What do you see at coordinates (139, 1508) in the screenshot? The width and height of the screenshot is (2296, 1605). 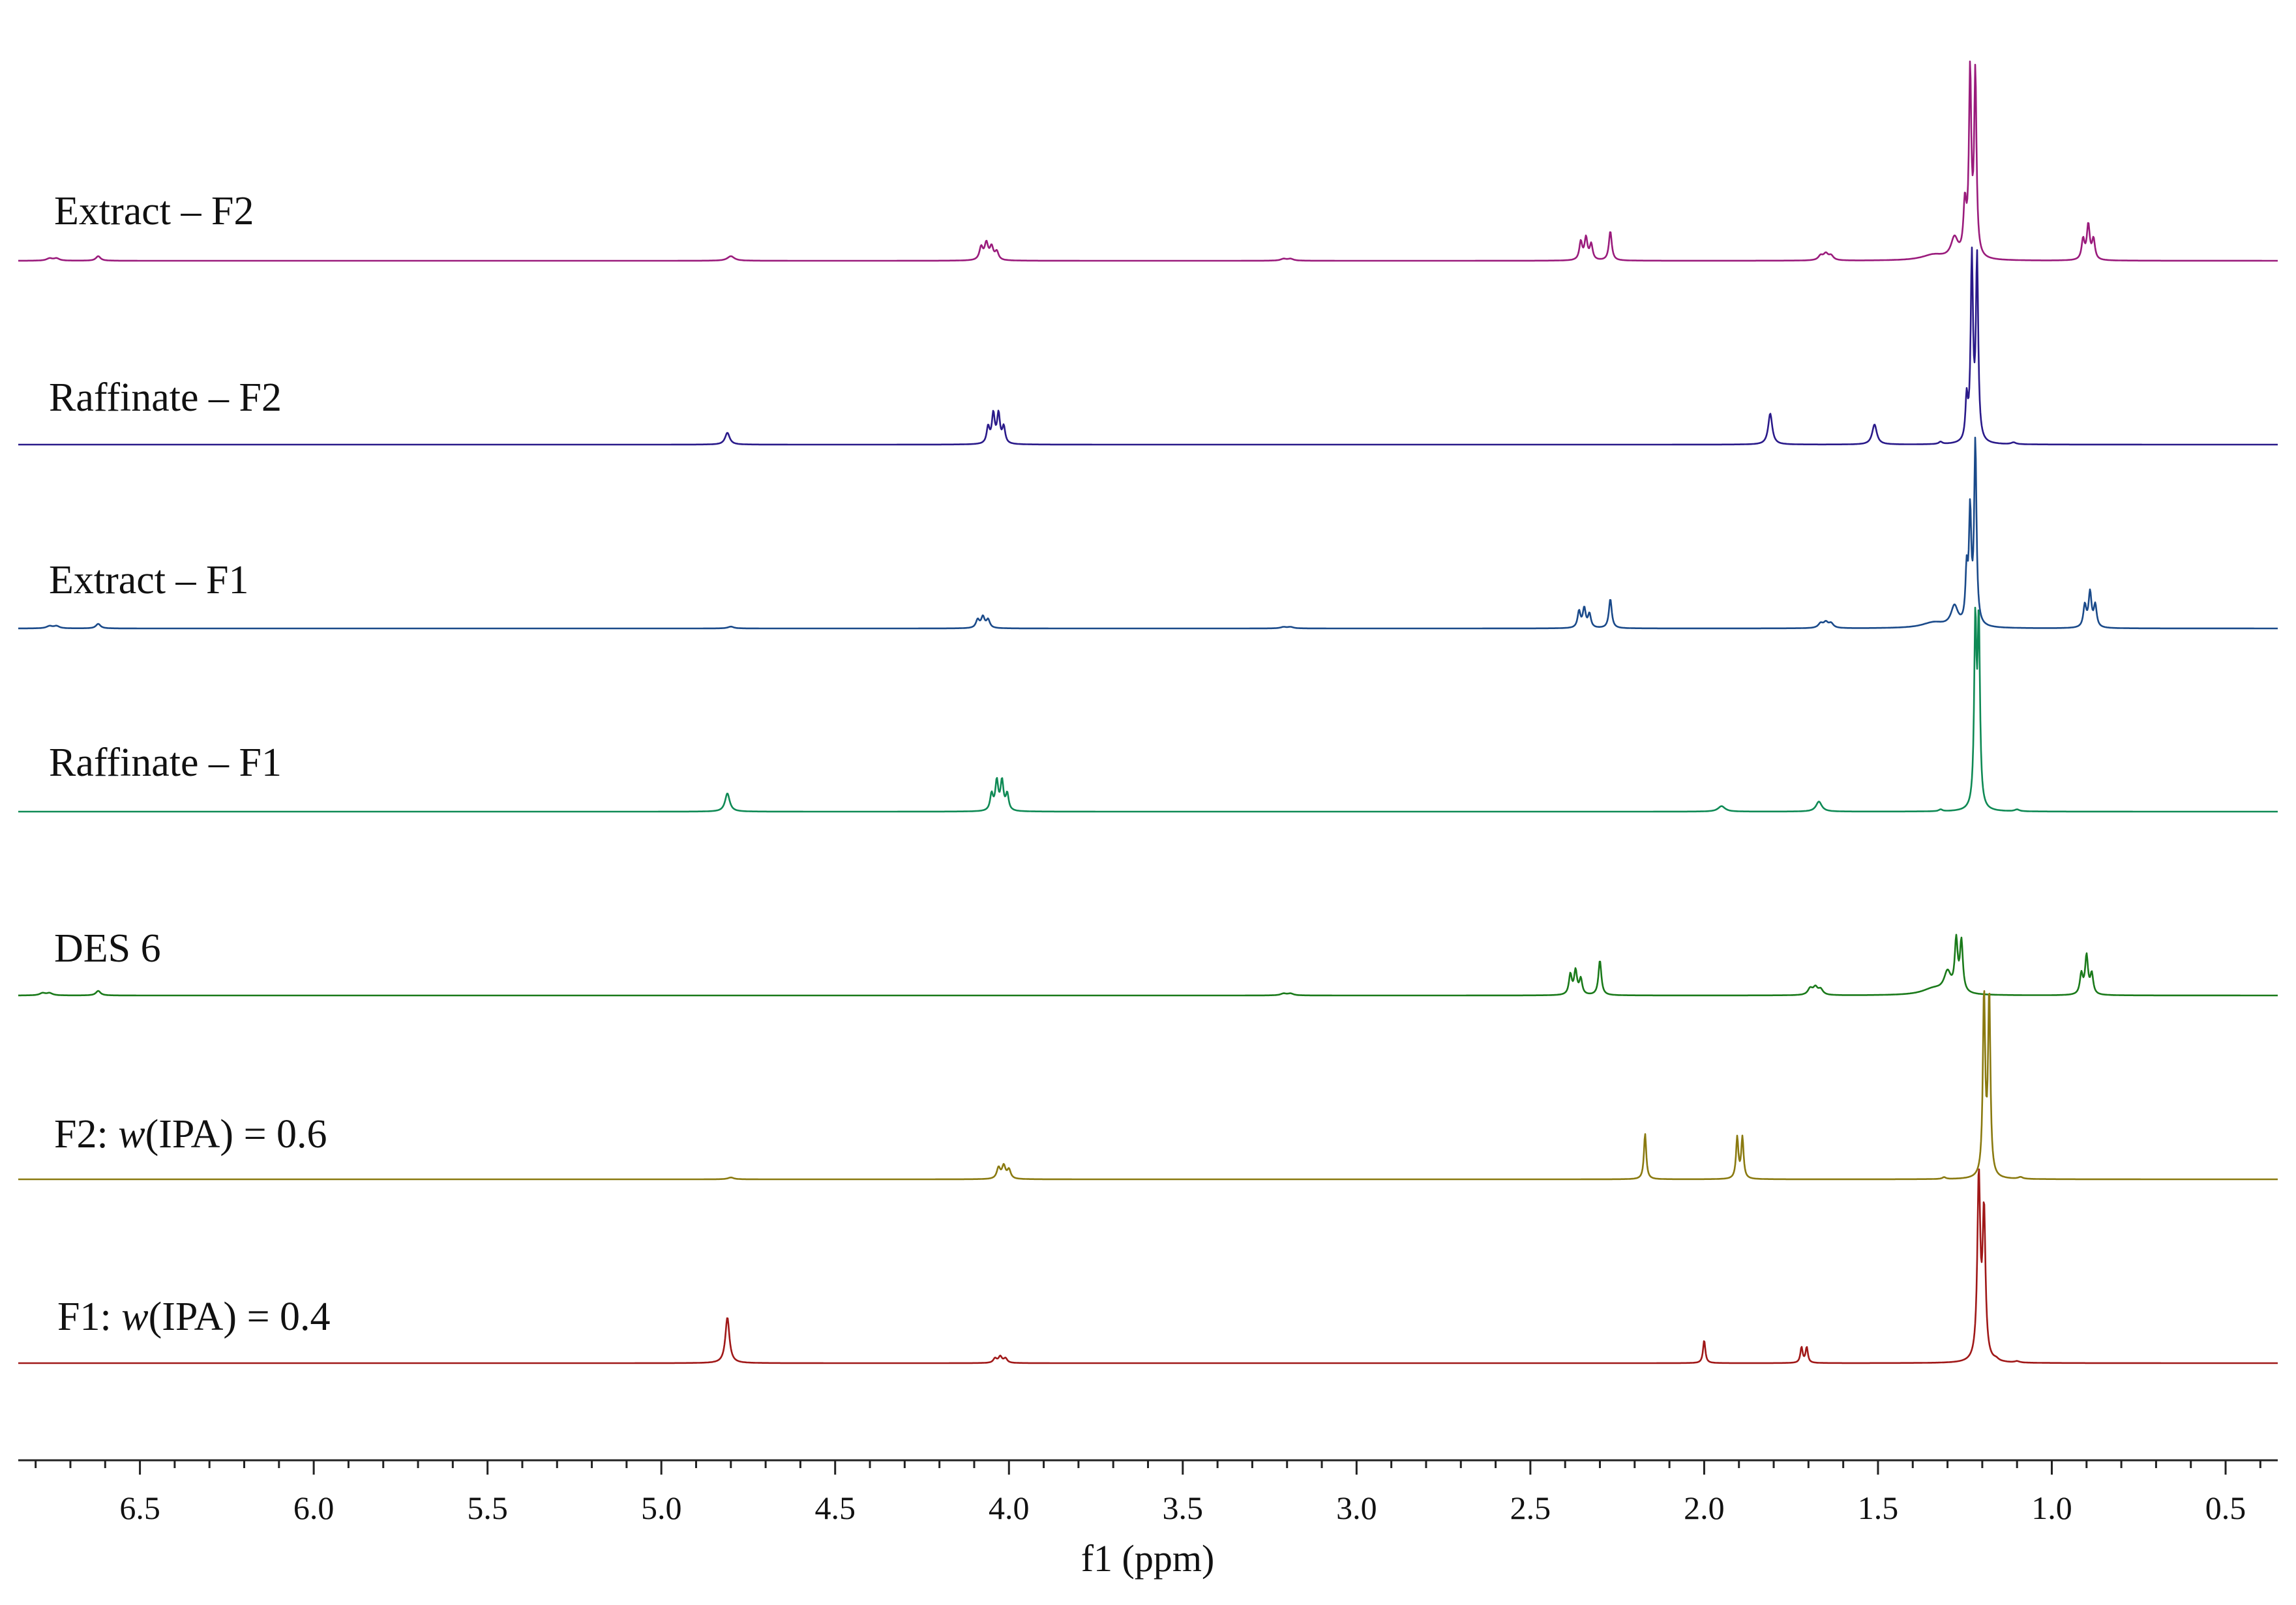 I see `x-tick-label: 6.5` at bounding box center [139, 1508].